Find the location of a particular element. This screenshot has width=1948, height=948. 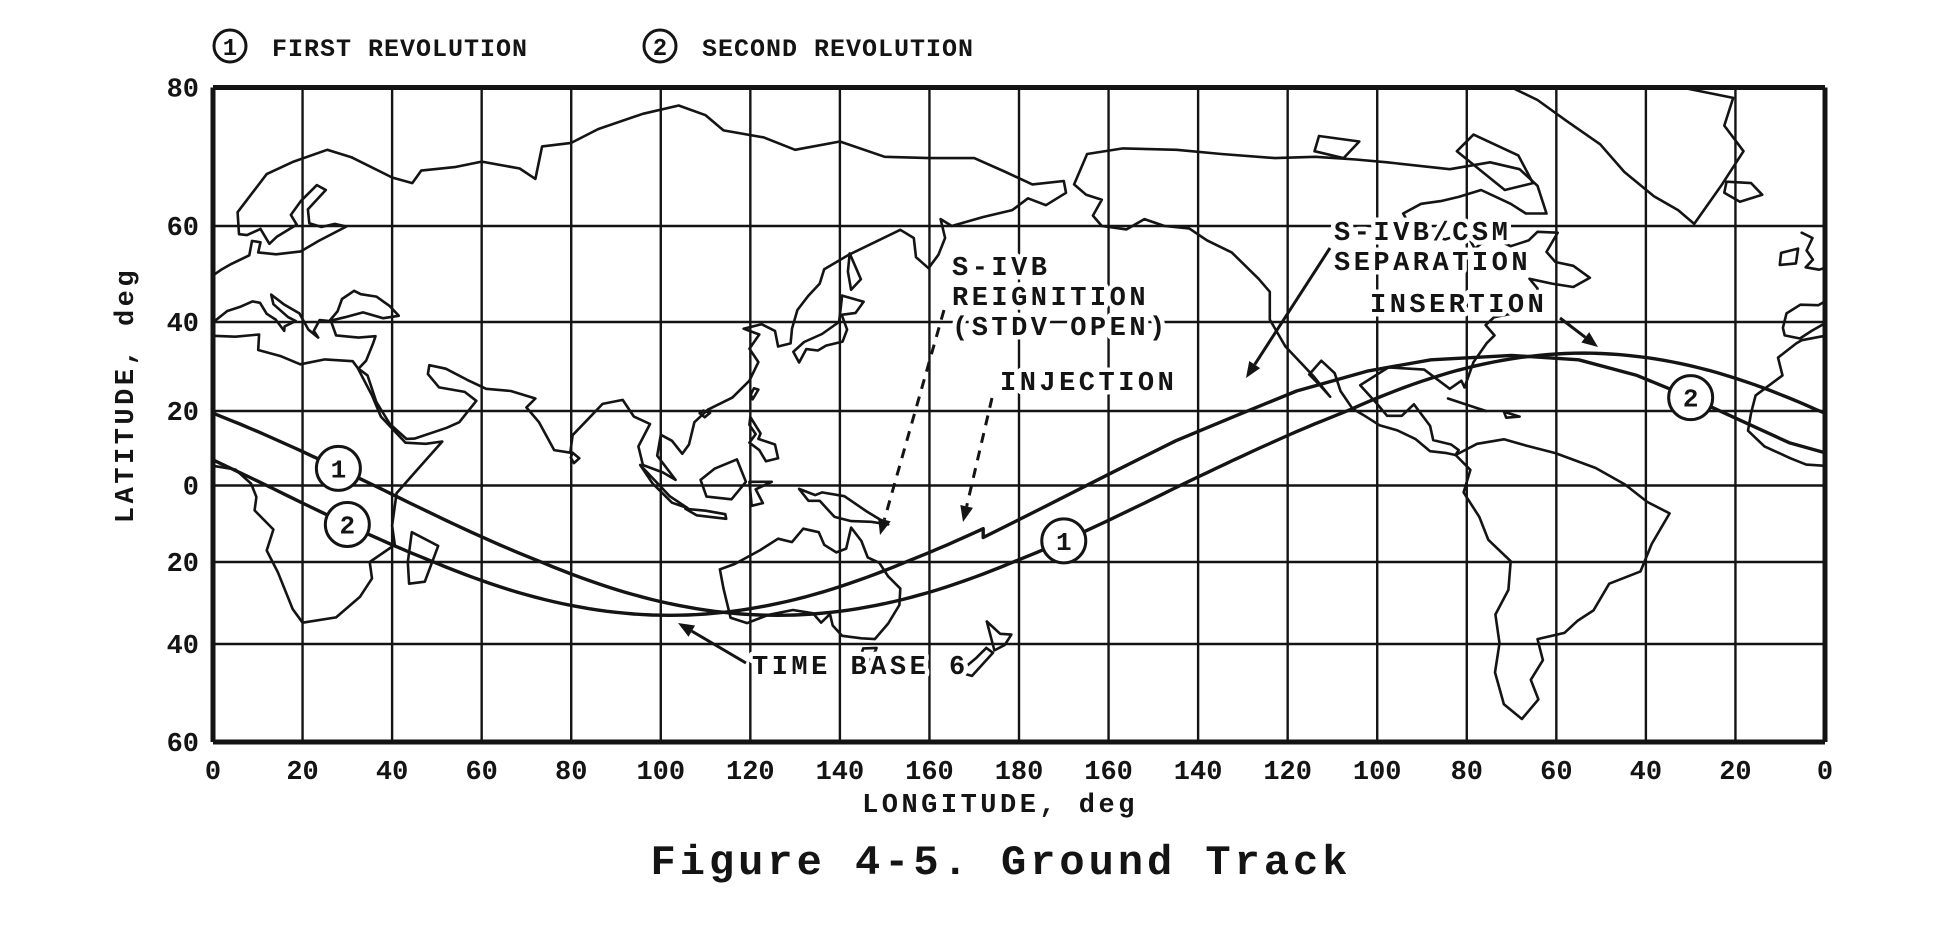

sivb-csm-separation-arrowhead-icon is located at coordinates (1253, 369).